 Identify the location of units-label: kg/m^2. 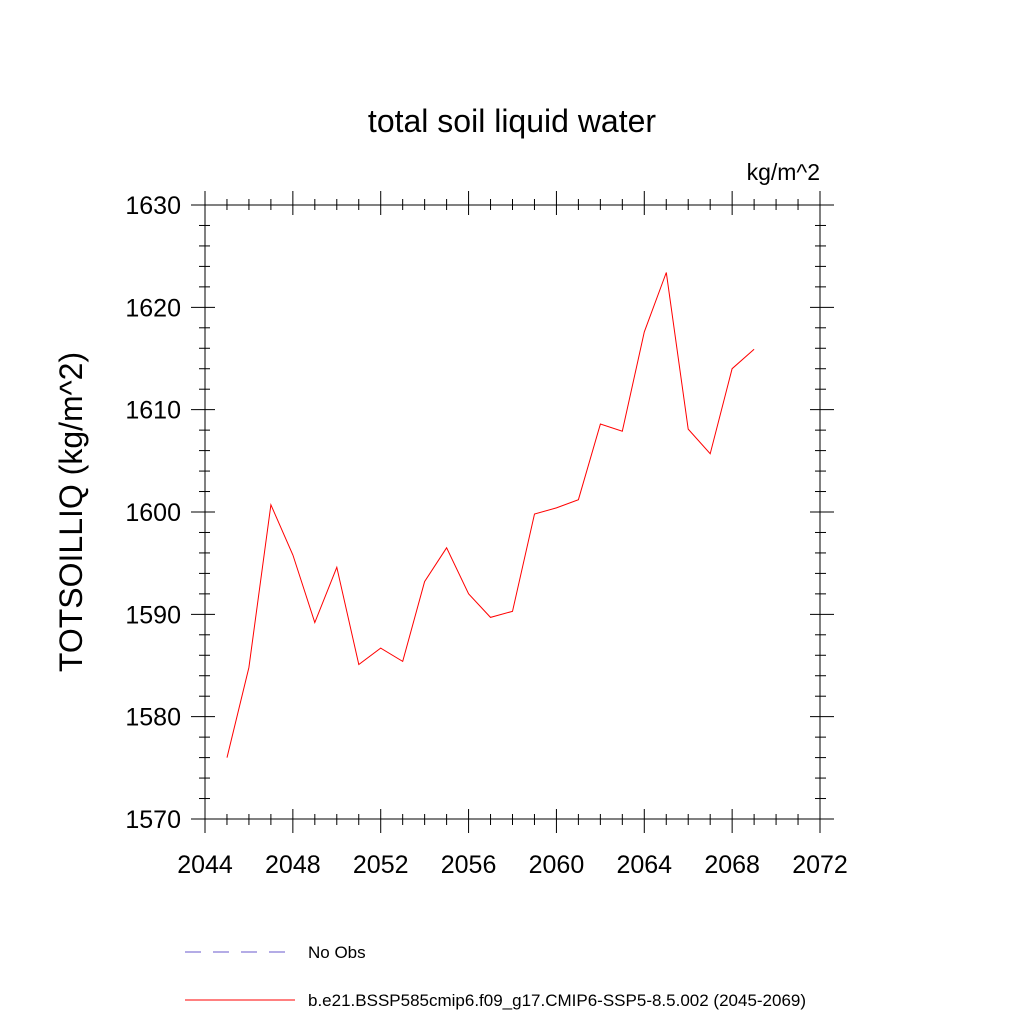
(783, 172).